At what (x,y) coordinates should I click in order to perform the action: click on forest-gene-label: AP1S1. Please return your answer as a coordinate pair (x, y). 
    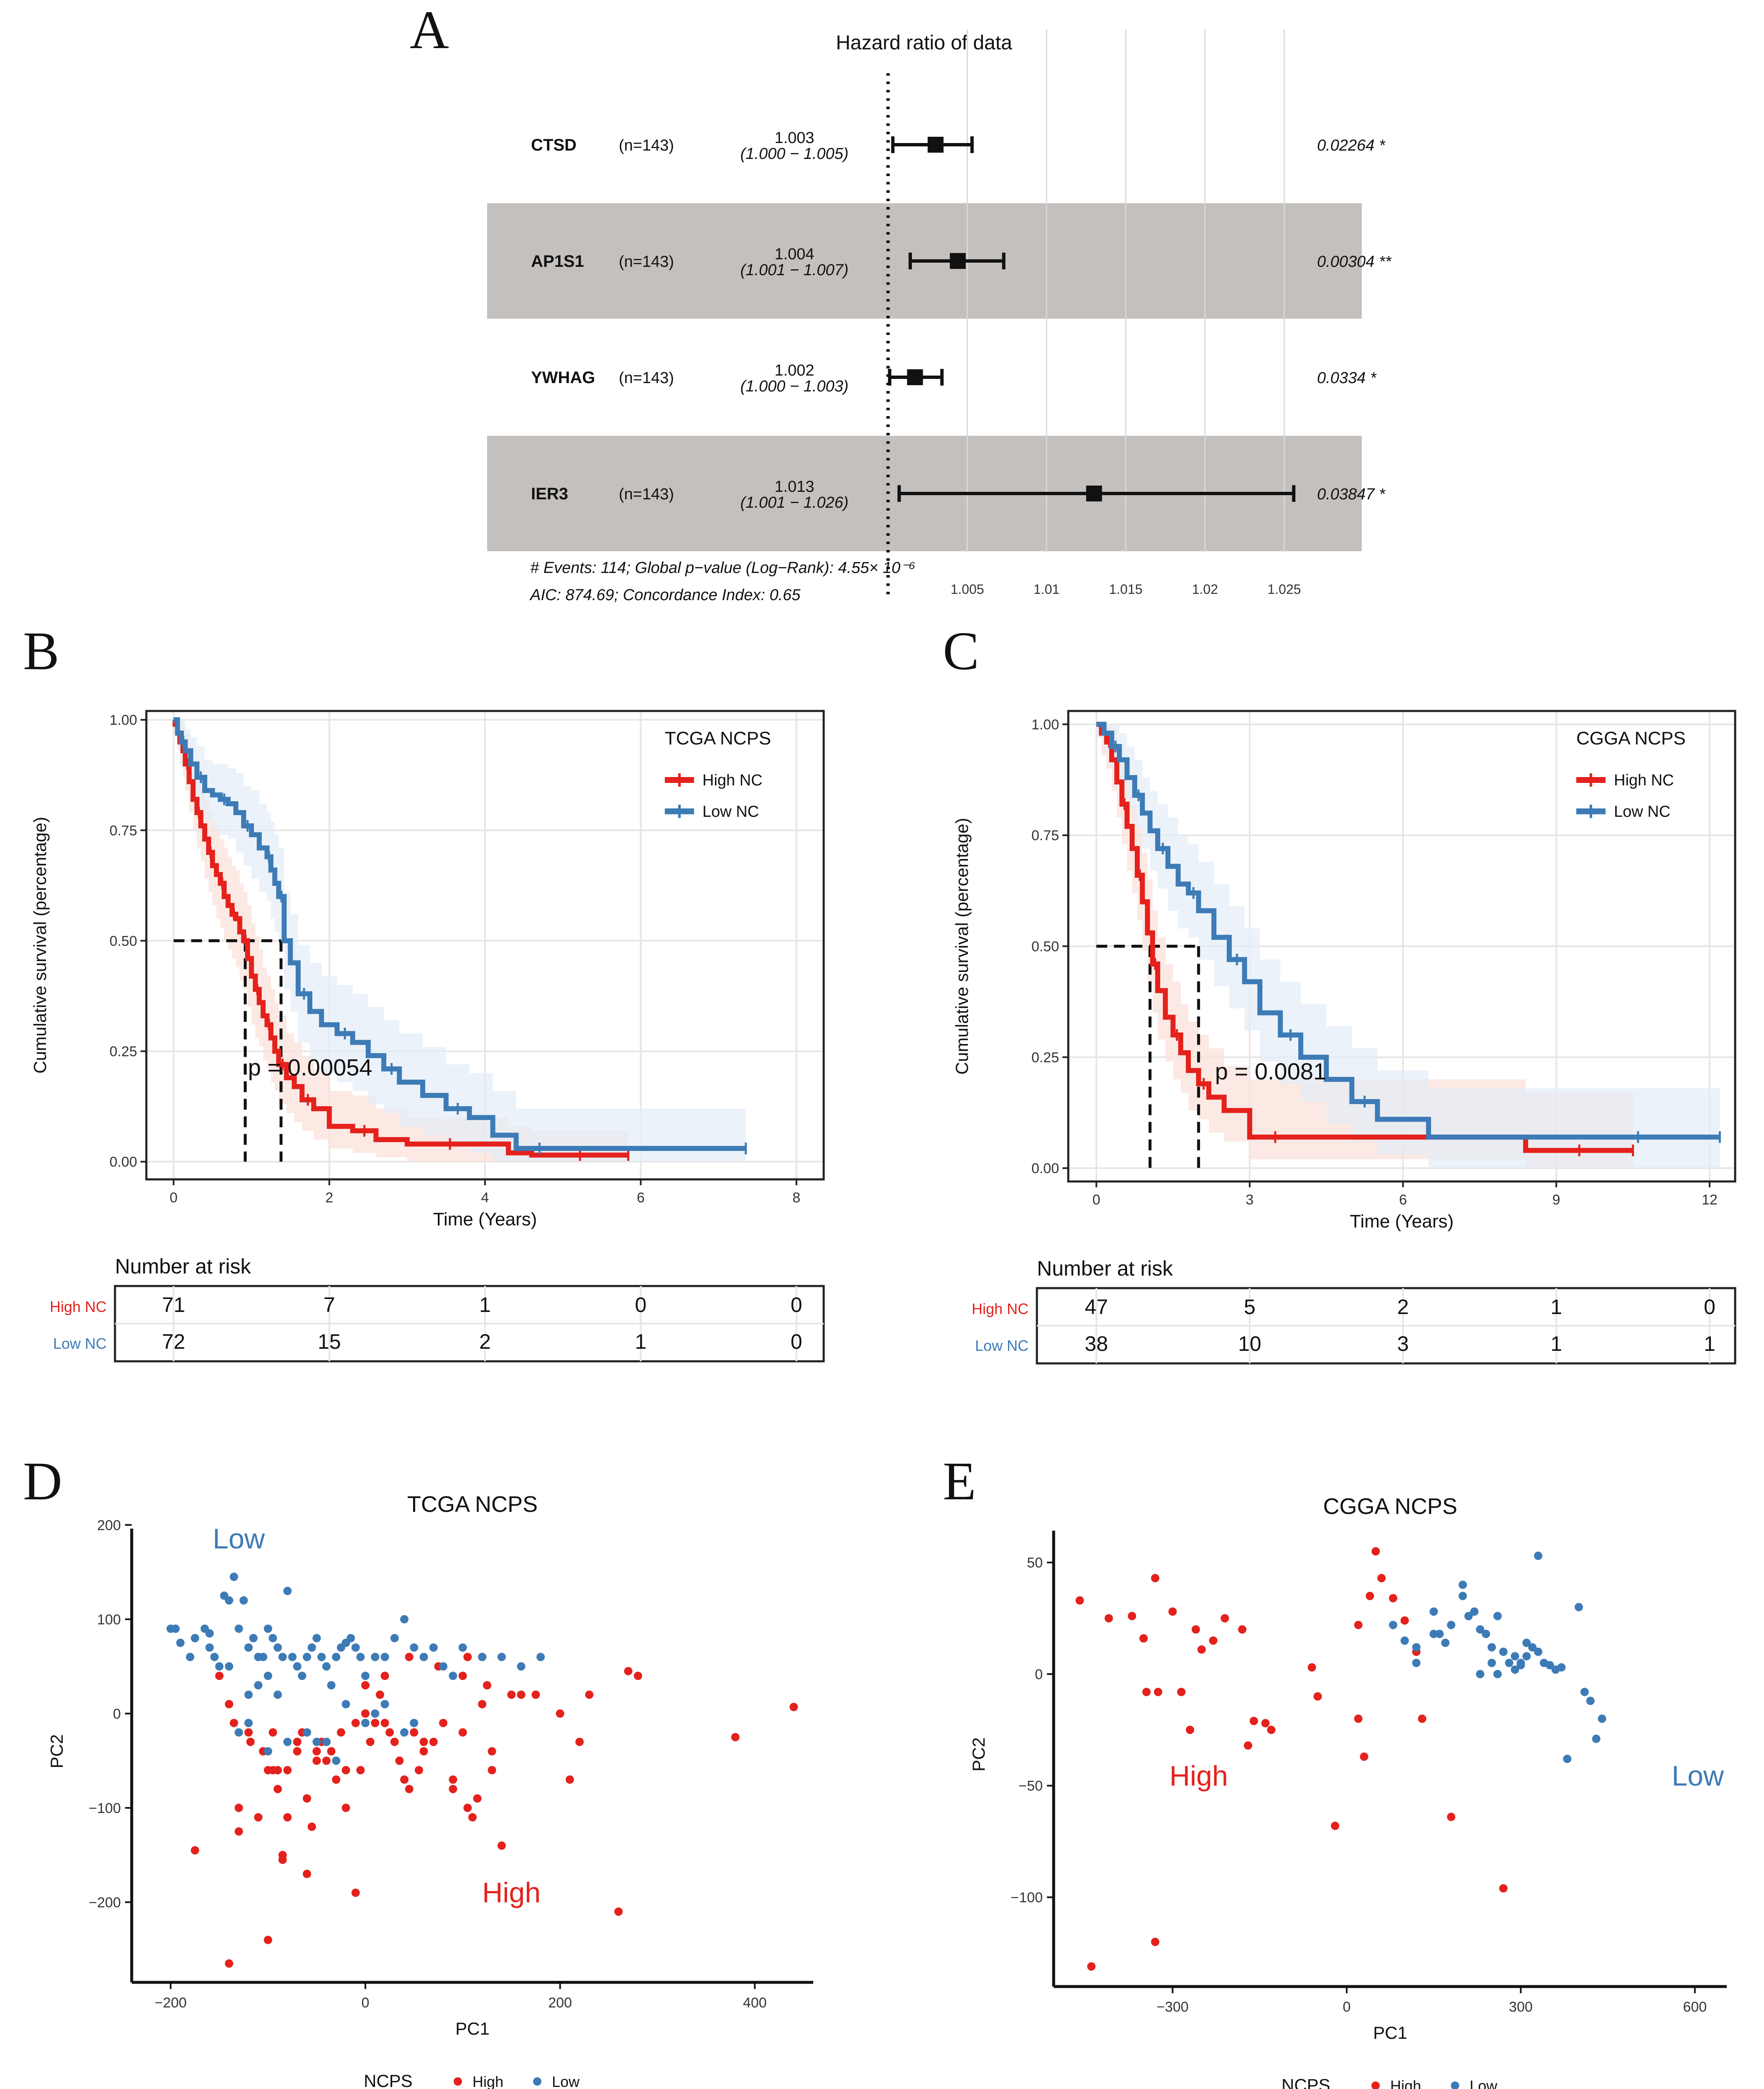
    Looking at the image, I should click on (558, 261).